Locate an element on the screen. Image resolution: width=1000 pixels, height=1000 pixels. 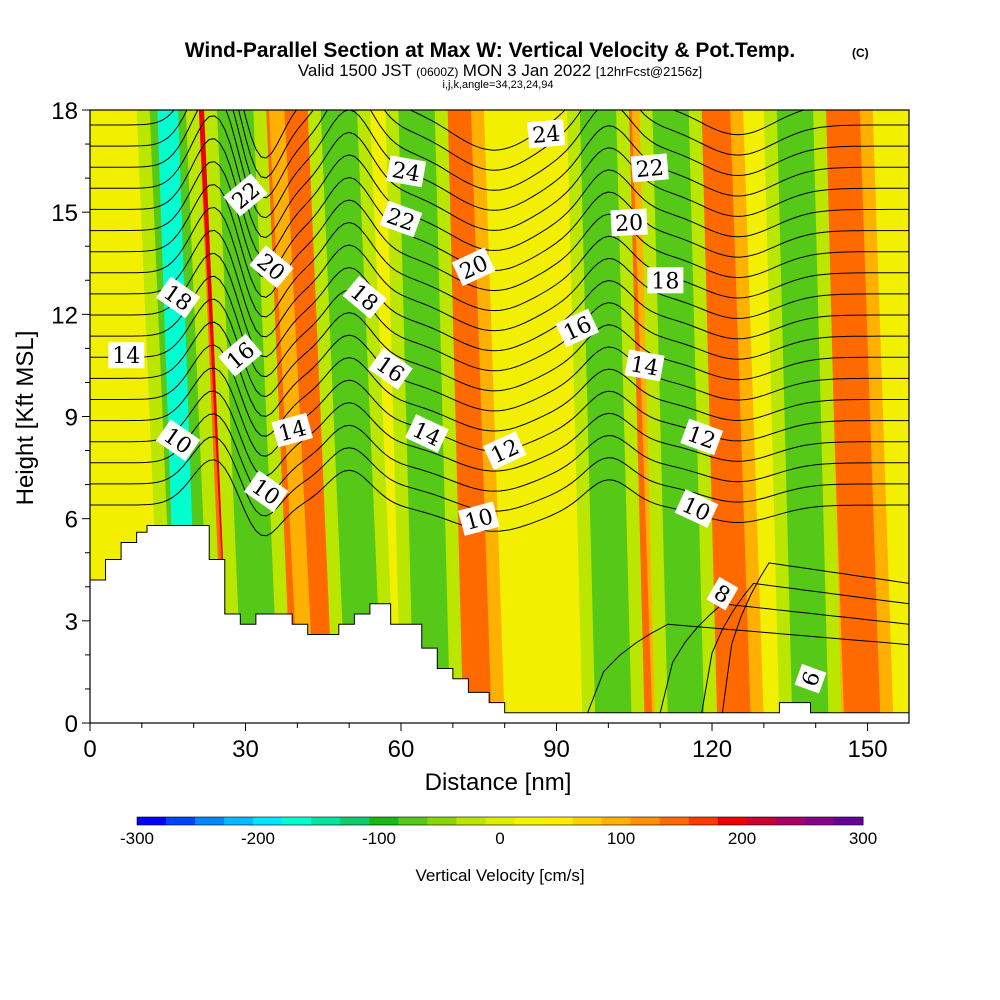
colorbar is located at coordinates (500, 821).